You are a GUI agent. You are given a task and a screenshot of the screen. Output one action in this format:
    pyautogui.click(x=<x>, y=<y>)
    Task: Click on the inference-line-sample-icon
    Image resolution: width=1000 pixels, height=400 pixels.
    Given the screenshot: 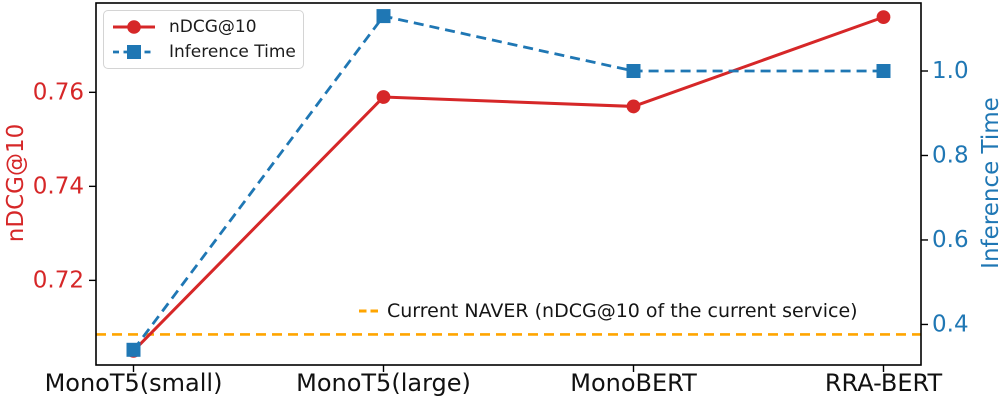 What is the action you would take?
    pyautogui.click(x=134, y=52)
    